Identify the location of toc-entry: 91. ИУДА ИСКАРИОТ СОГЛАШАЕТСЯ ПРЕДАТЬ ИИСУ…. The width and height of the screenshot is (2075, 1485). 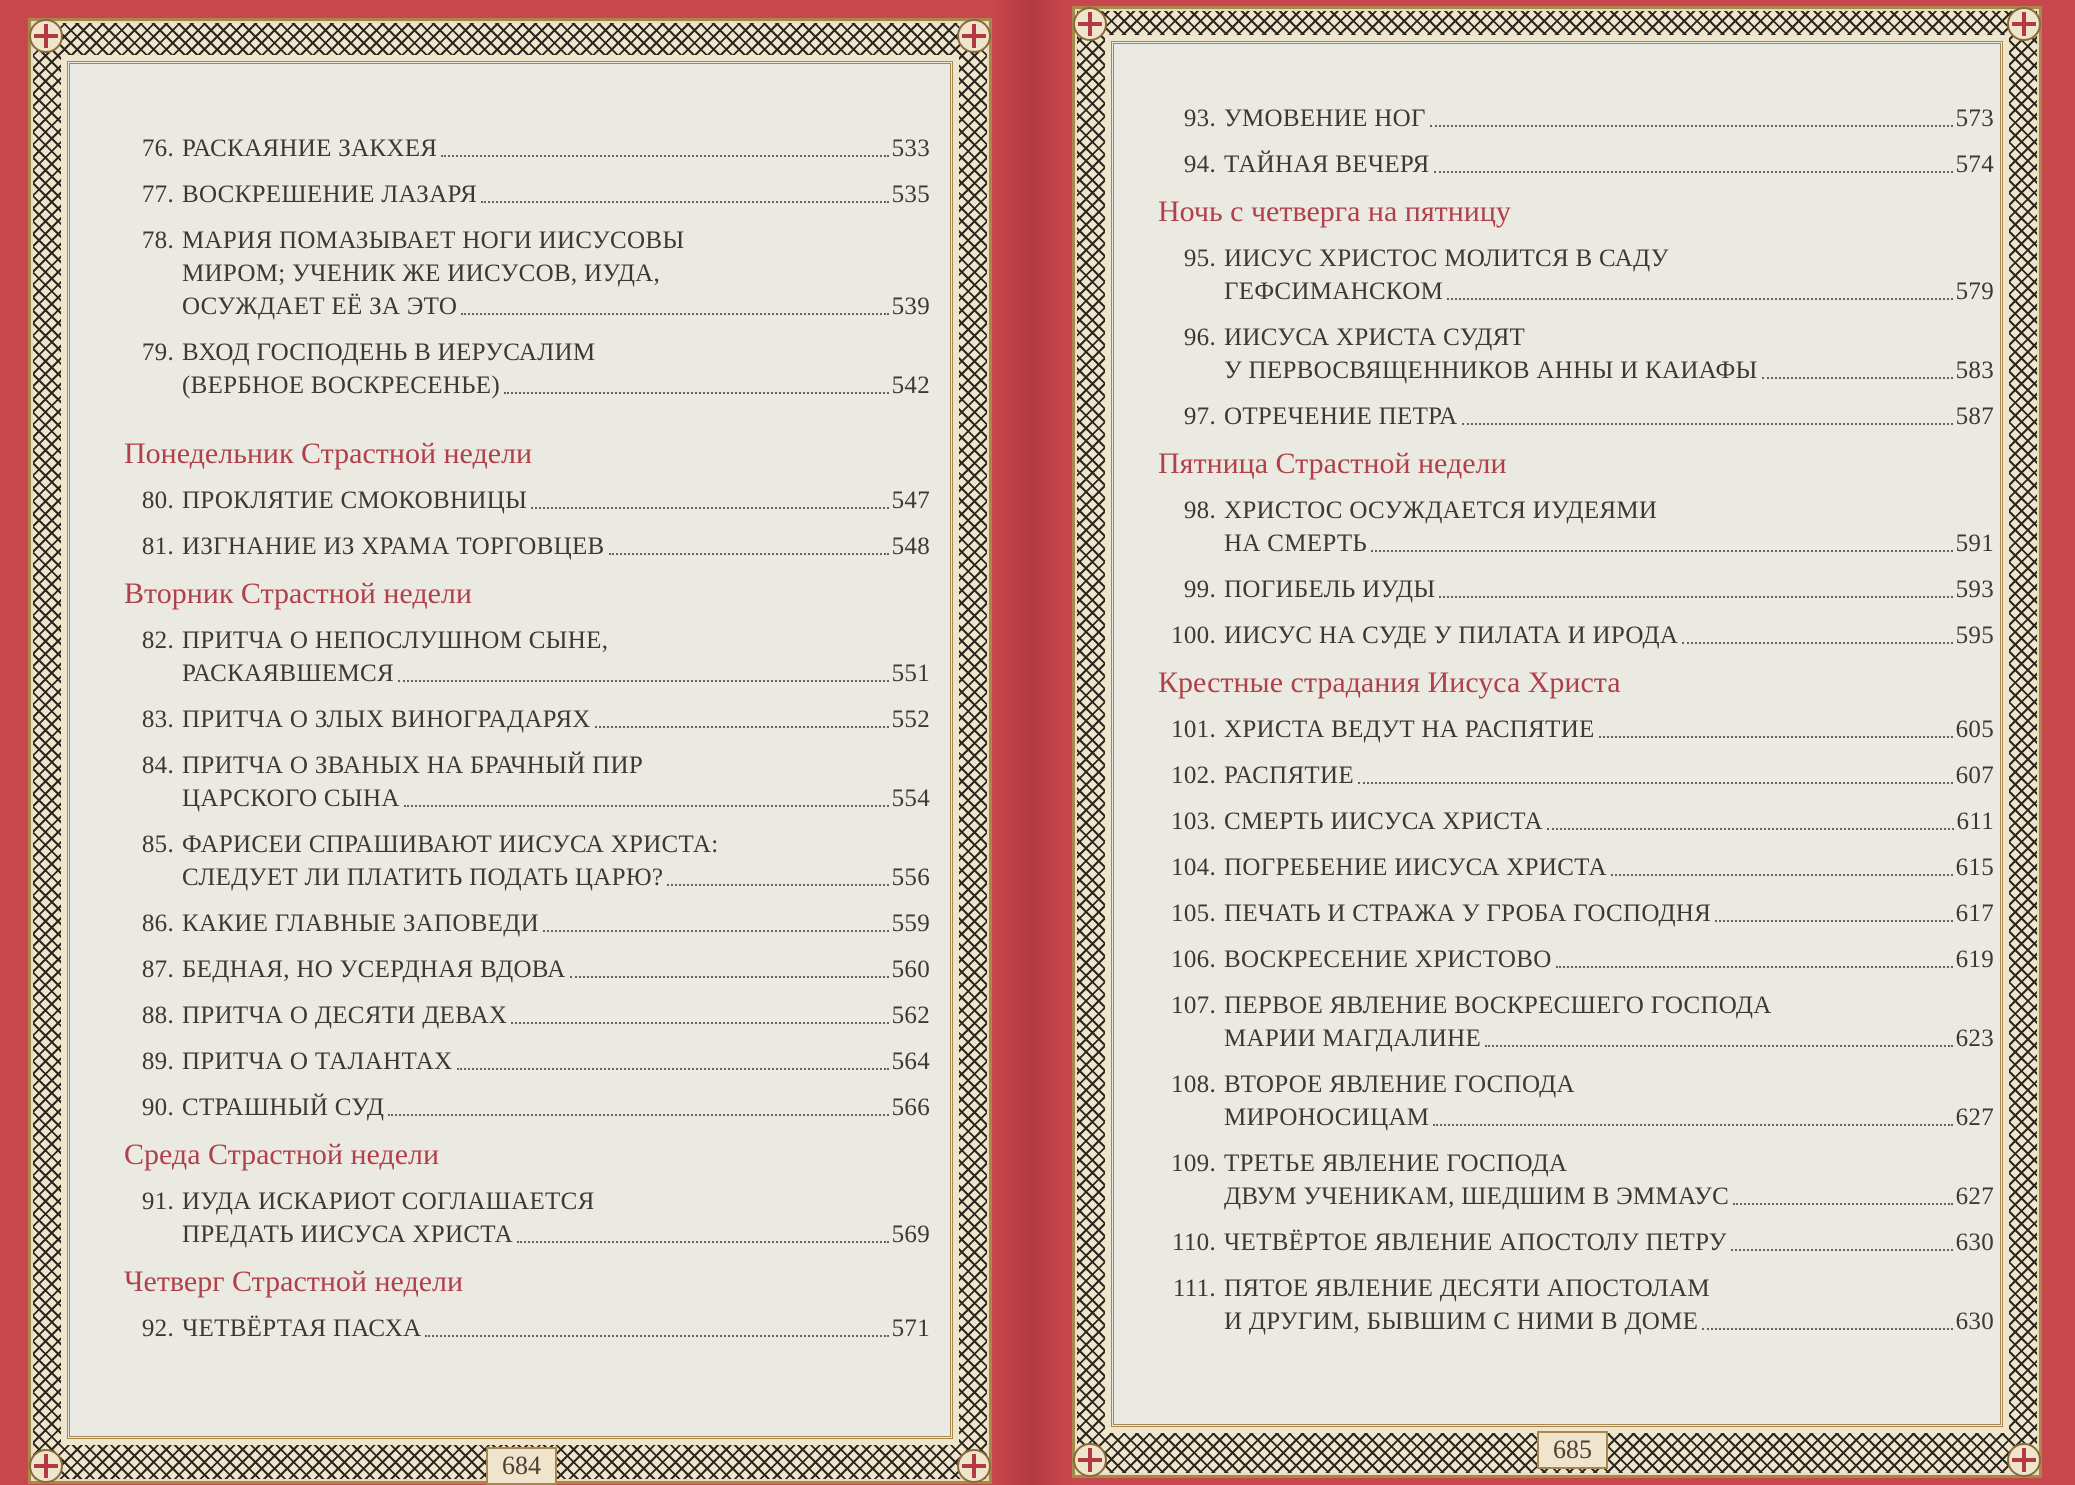
(530, 1218).